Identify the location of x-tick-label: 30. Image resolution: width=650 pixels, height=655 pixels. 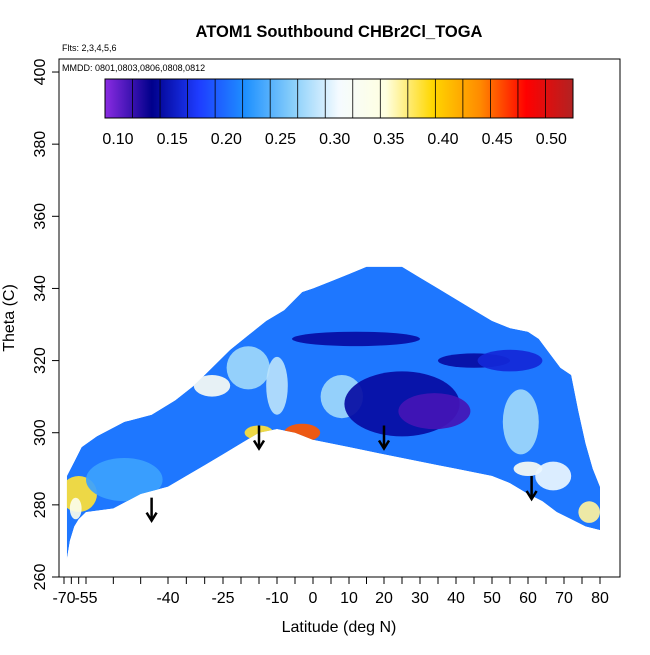
(420, 598).